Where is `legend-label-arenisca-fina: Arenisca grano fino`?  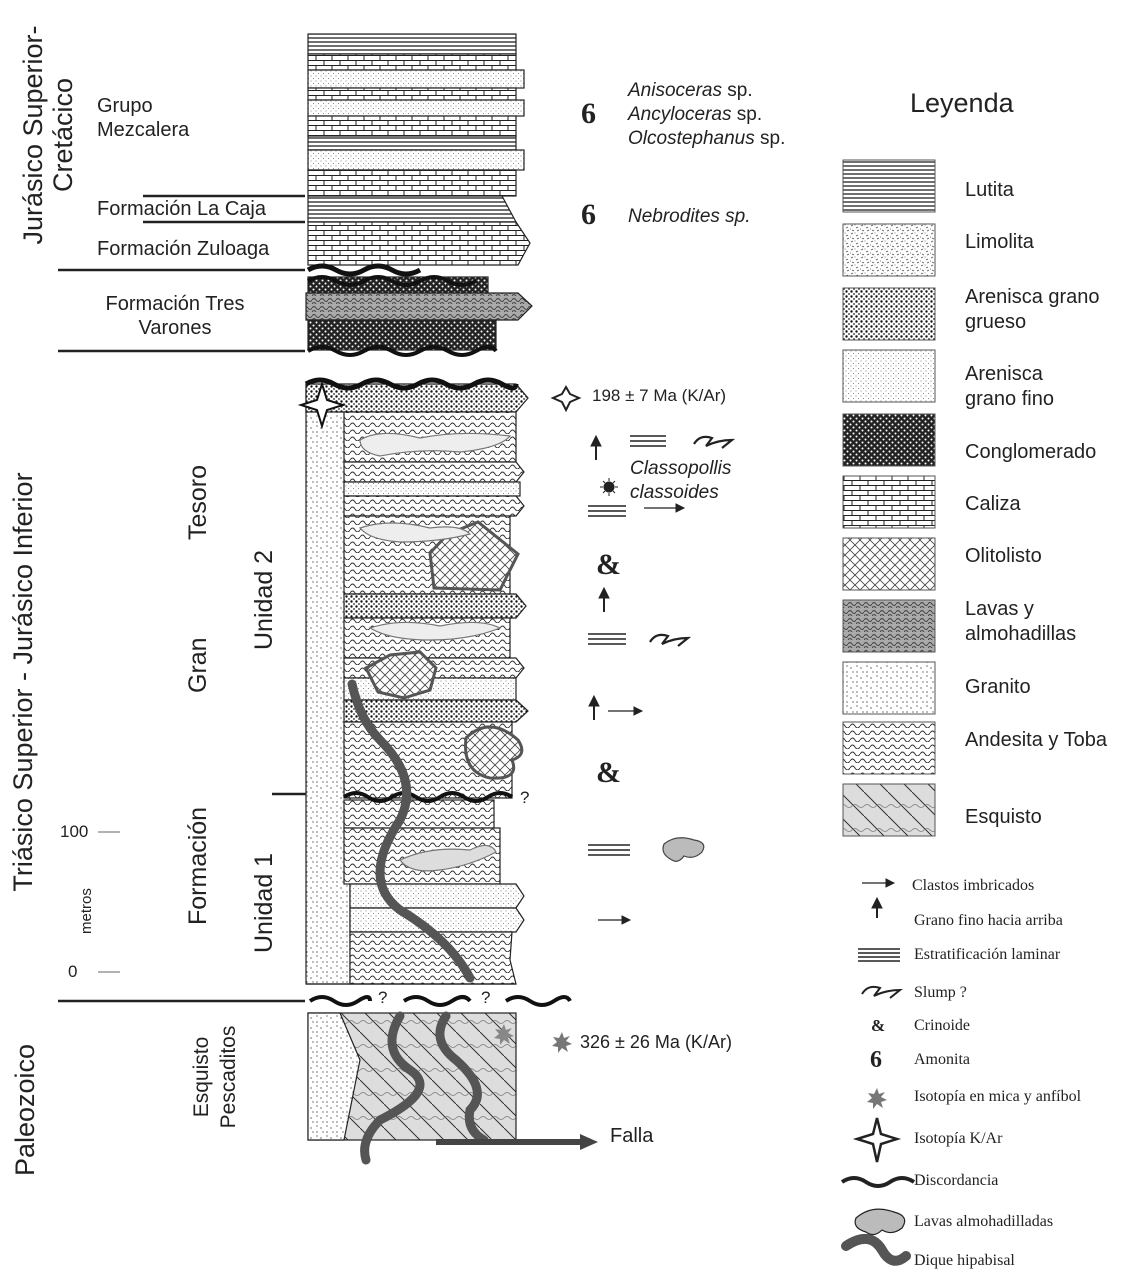 legend-label-arenisca-fina: Arenisca grano fino is located at coordinates (1009, 386).